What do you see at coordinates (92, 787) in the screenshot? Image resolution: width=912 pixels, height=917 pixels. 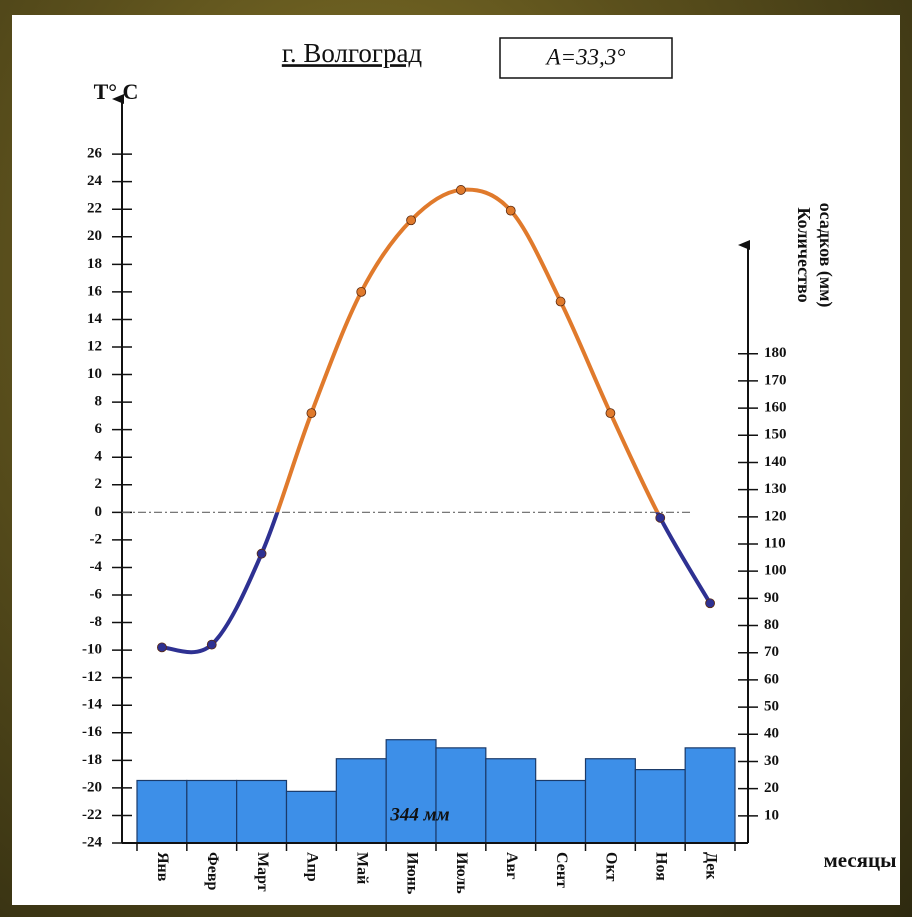 I see `y-tick-label: -20` at bounding box center [92, 787].